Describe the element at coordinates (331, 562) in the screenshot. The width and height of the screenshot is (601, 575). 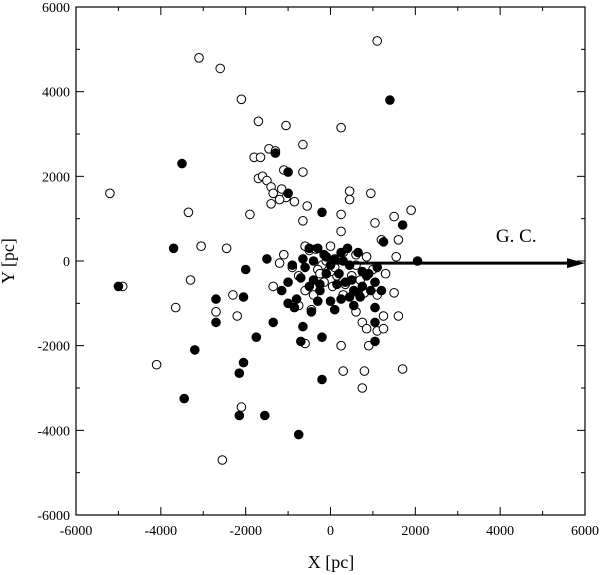
I see `x-axis-label: X [pc]` at that location.